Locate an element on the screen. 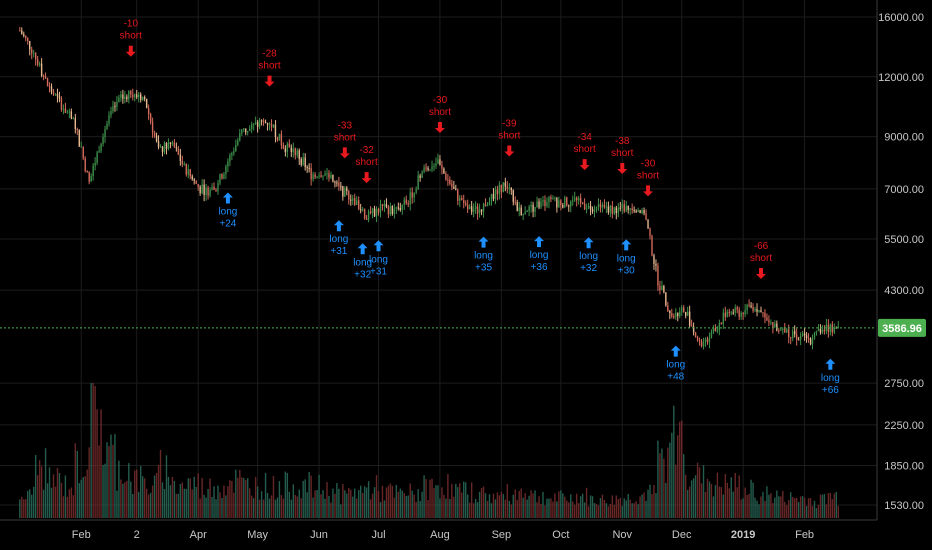 This screenshot has width=932, height=550. price-tick-label: 2250.00 is located at coordinates (904, 426).